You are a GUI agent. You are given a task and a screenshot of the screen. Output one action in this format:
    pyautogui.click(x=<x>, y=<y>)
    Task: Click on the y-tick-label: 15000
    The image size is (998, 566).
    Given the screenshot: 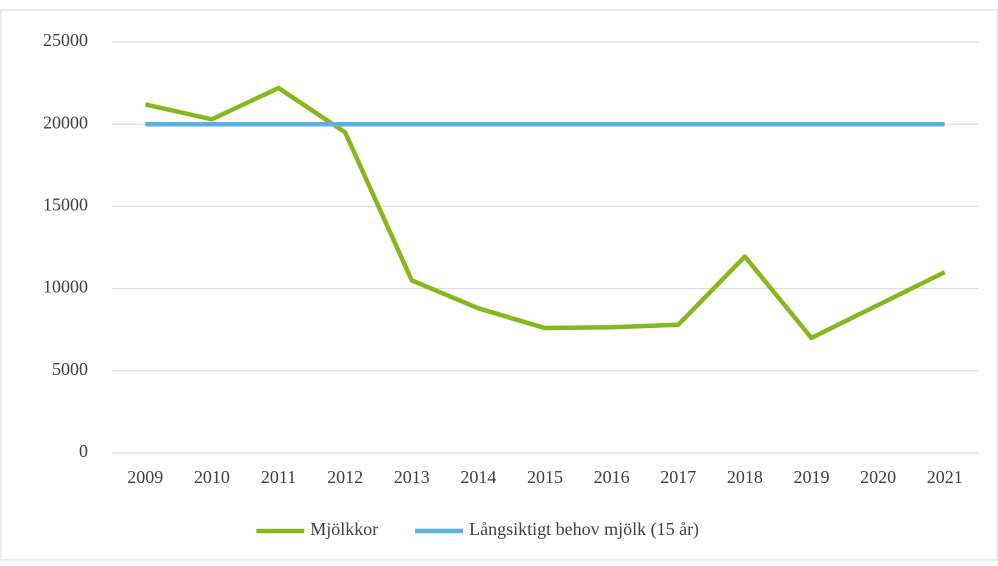 What is the action you would take?
    pyautogui.click(x=65, y=205)
    